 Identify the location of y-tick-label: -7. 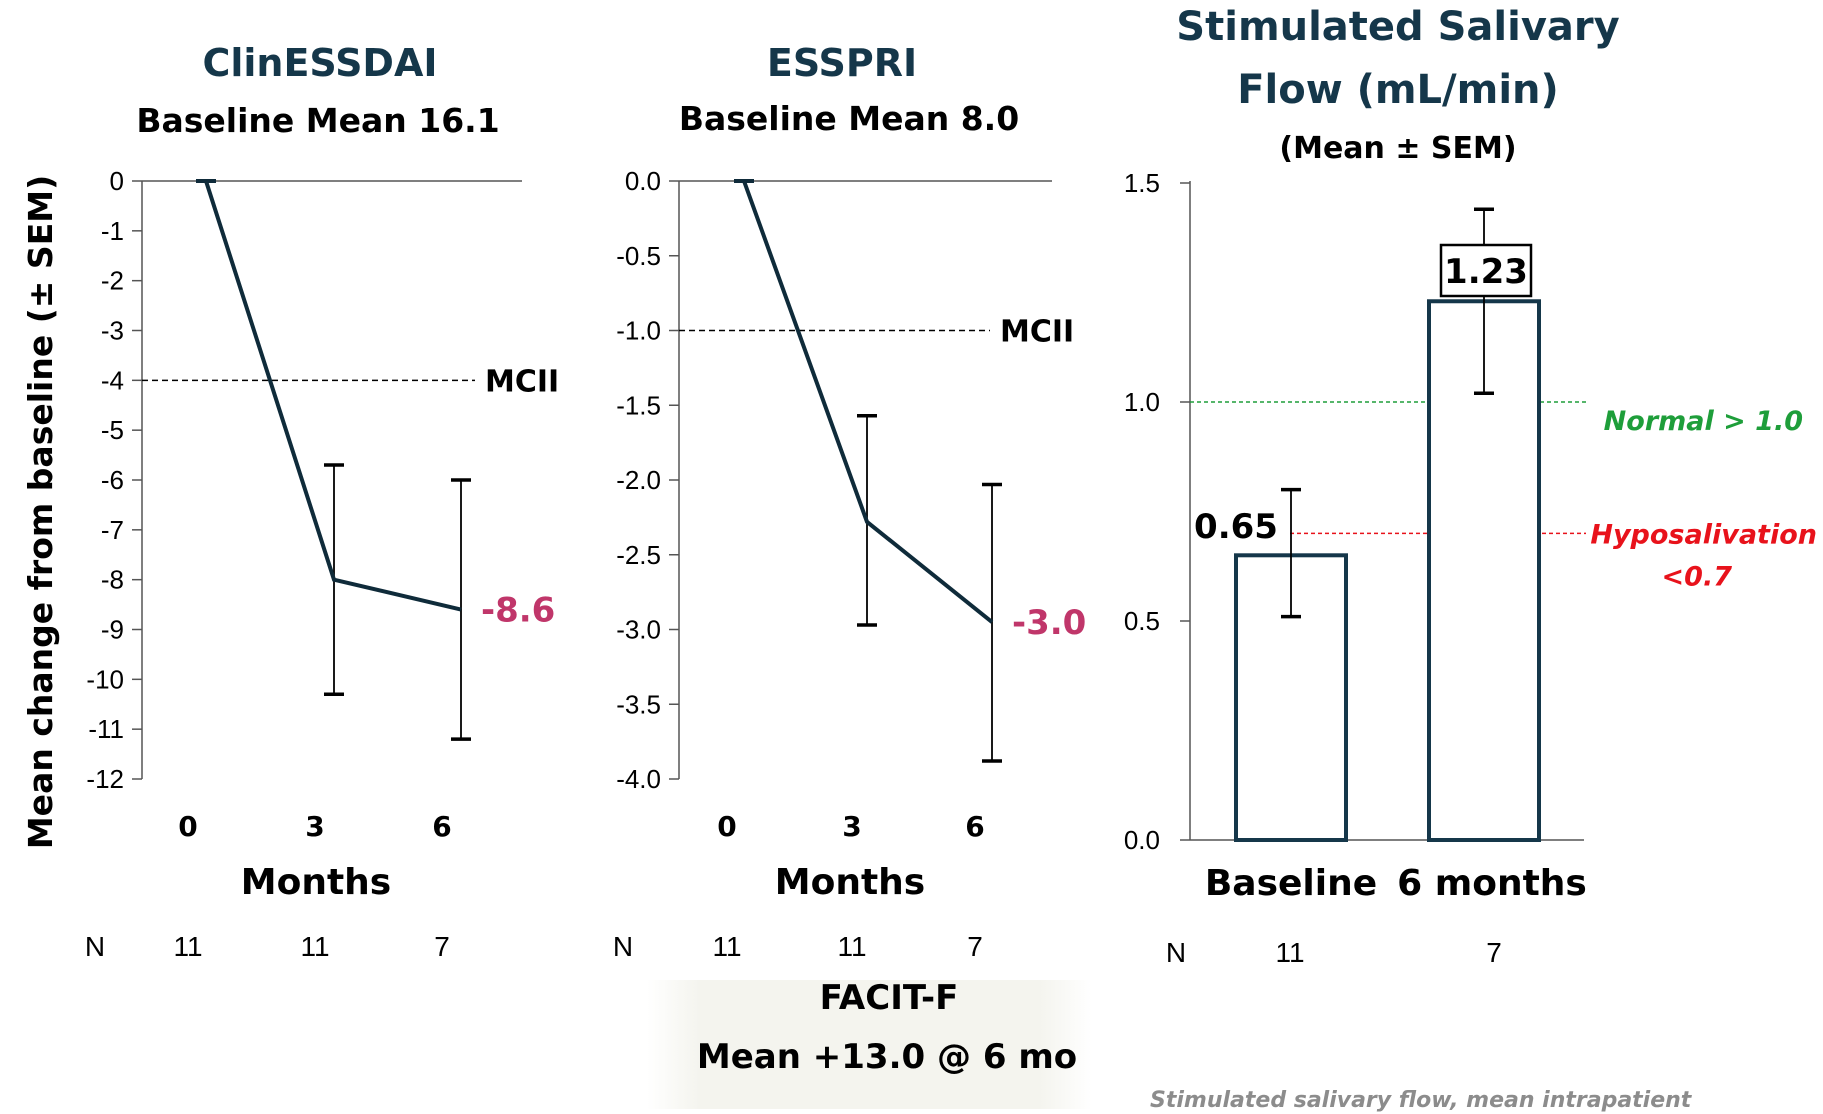
(112, 530).